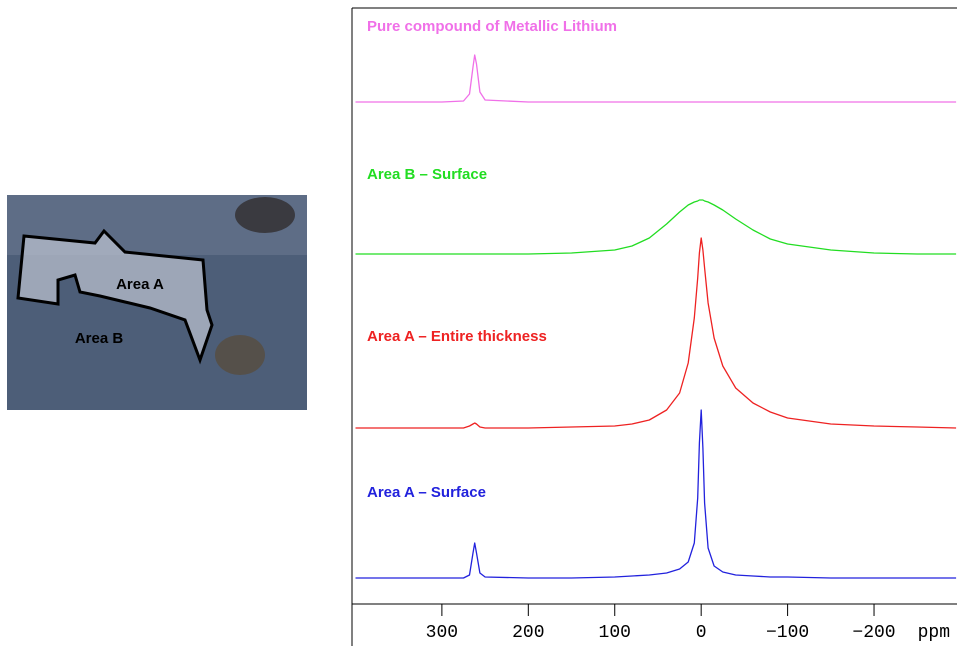 Image resolution: width=957 pixels, height=646 pixels. I want to click on x-axis-label: ppm, so click(934, 633).